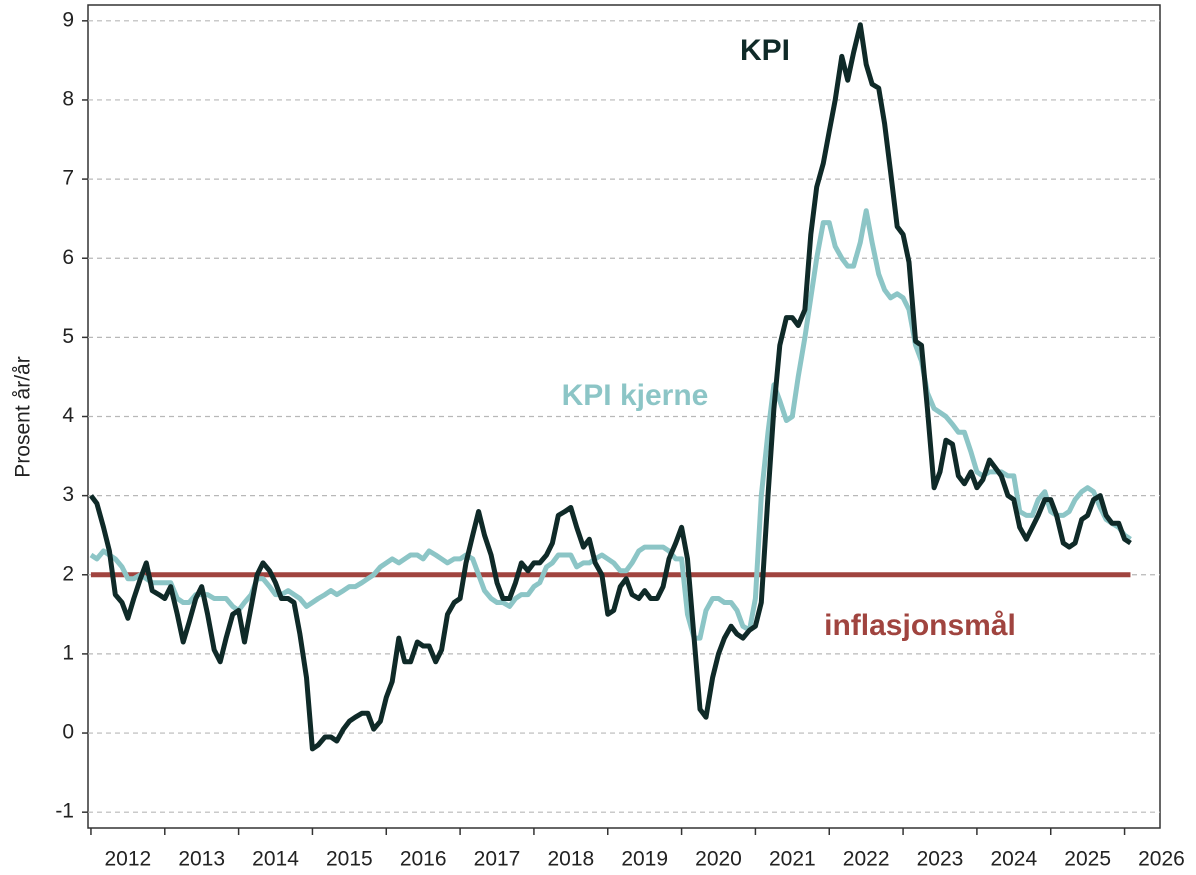 The image size is (1196, 875). What do you see at coordinates (68, 336) in the screenshot?
I see `y-tick-label: 5` at bounding box center [68, 336].